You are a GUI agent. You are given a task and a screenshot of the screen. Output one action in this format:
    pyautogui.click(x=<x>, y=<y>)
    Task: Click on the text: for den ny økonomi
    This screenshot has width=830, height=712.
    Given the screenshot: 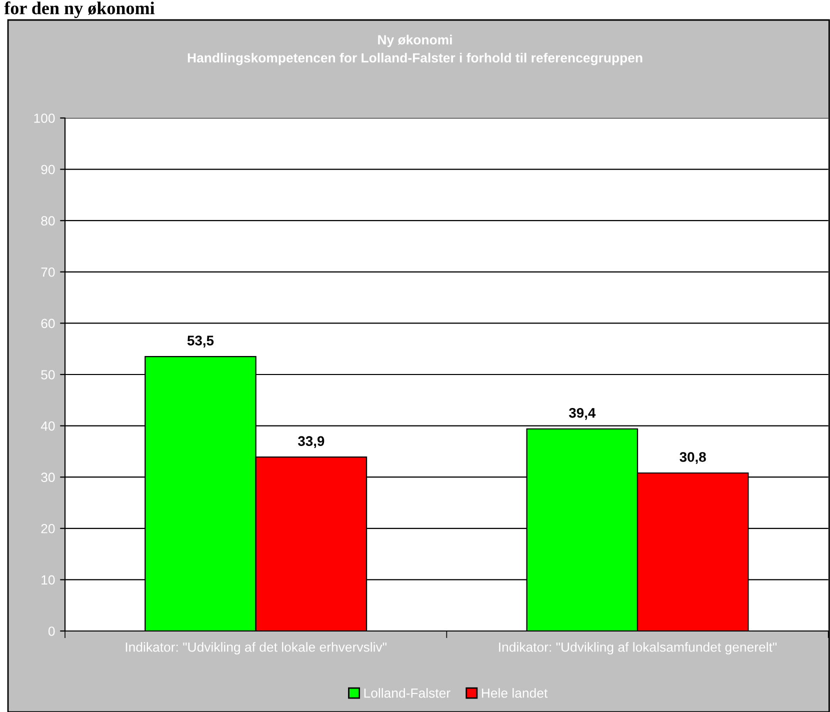 What is the action you would take?
    pyautogui.click(x=79, y=9)
    